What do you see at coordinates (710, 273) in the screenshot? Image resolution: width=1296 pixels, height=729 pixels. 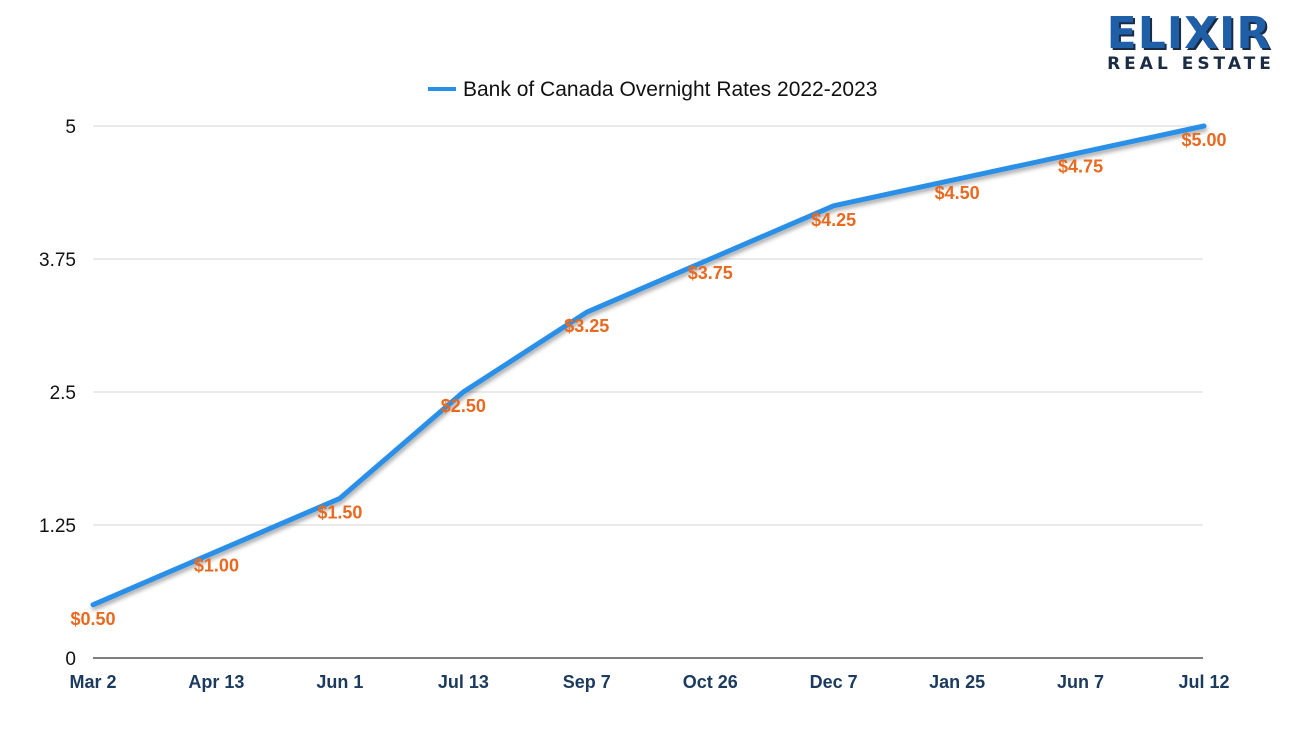 I see `data-label: $3.75` at bounding box center [710, 273].